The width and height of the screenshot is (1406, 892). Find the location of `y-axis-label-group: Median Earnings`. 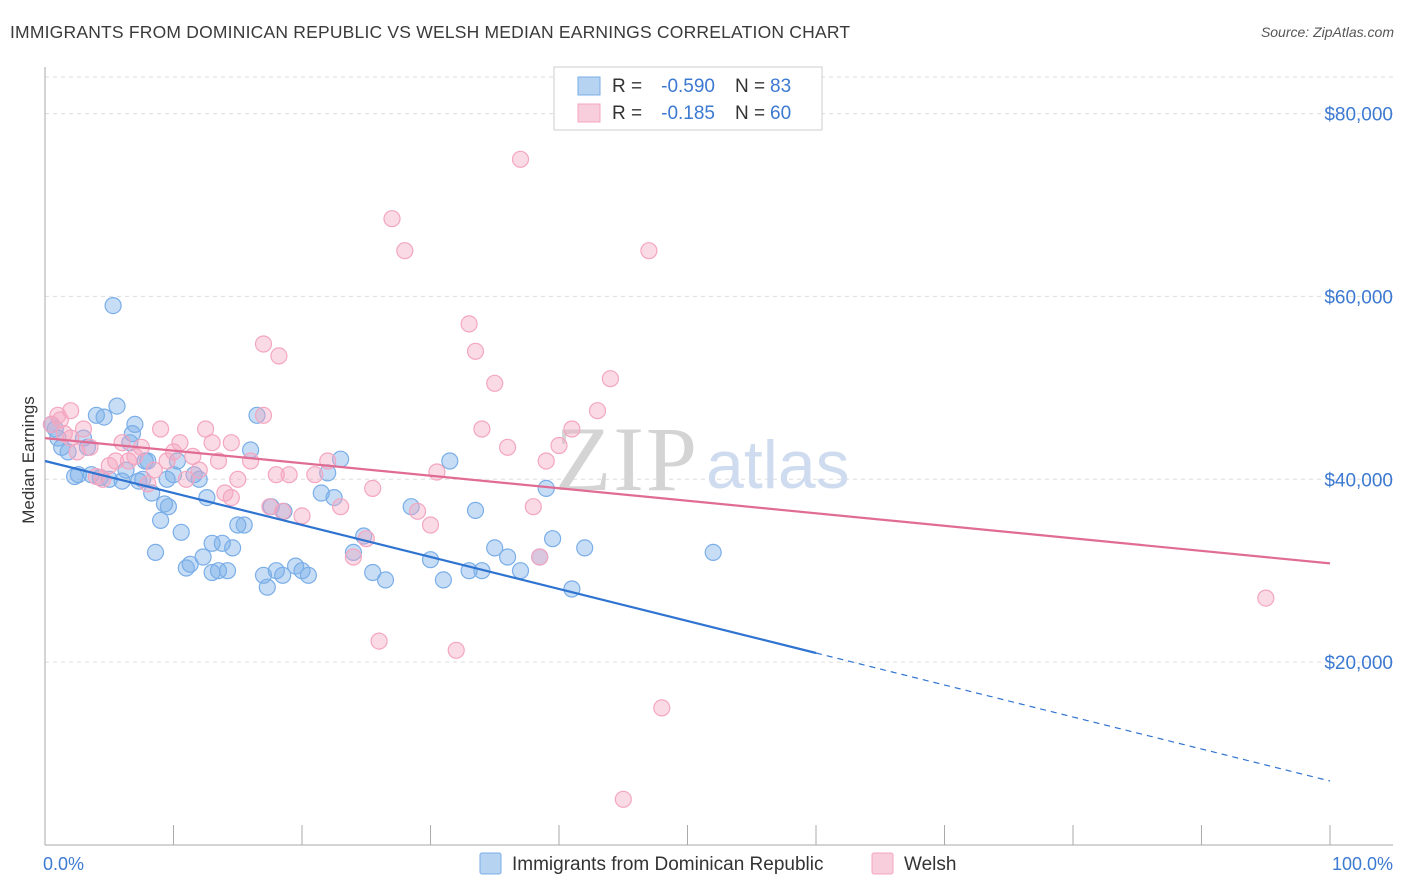

y-axis-label-group: Median Earnings is located at coordinates (28, 460).